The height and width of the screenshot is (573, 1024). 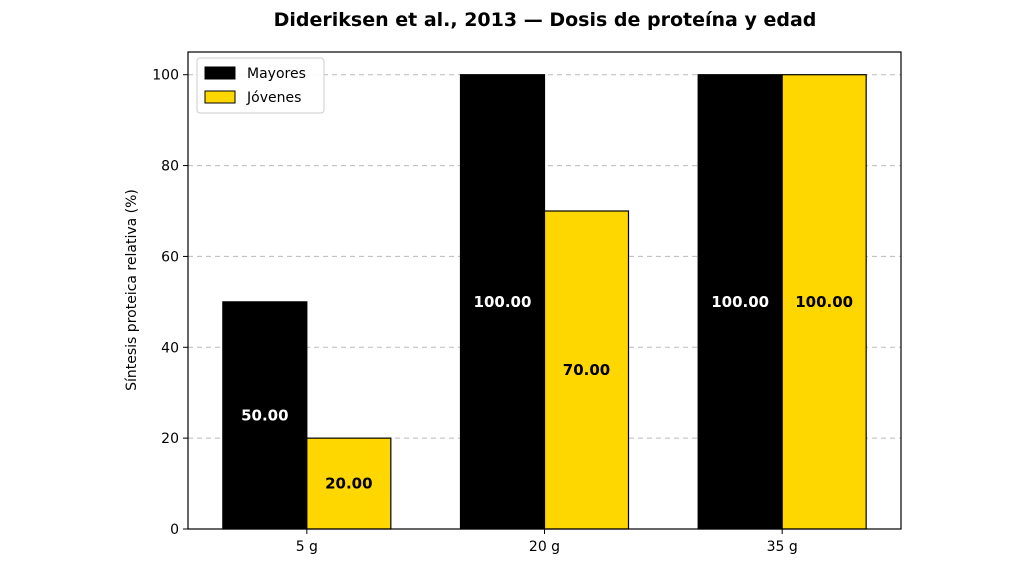 What do you see at coordinates (165, 76) in the screenshot?
I see `y-tick-label: 100` at bounding box center [165, 76].